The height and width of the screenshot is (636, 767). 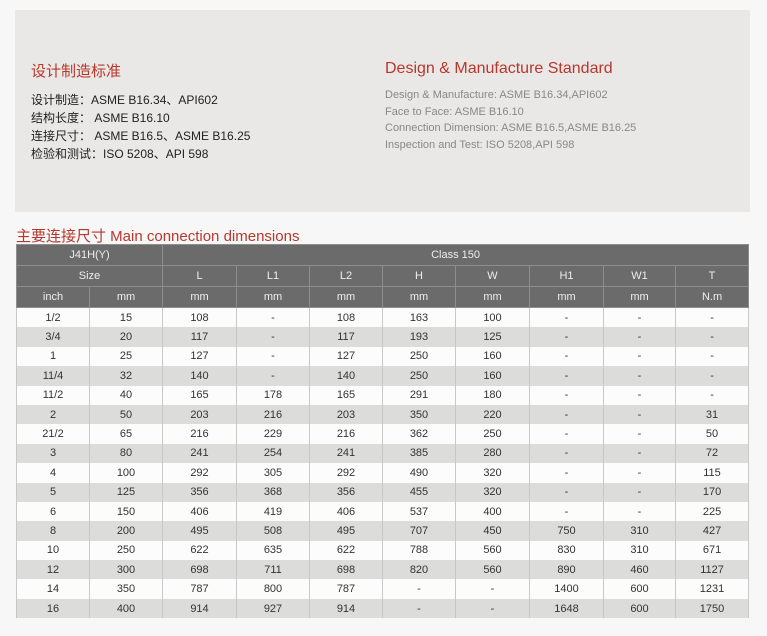 I want to click on table-row: 2 50 203 216 203 350 220- -31, so click(x=383, y=414).